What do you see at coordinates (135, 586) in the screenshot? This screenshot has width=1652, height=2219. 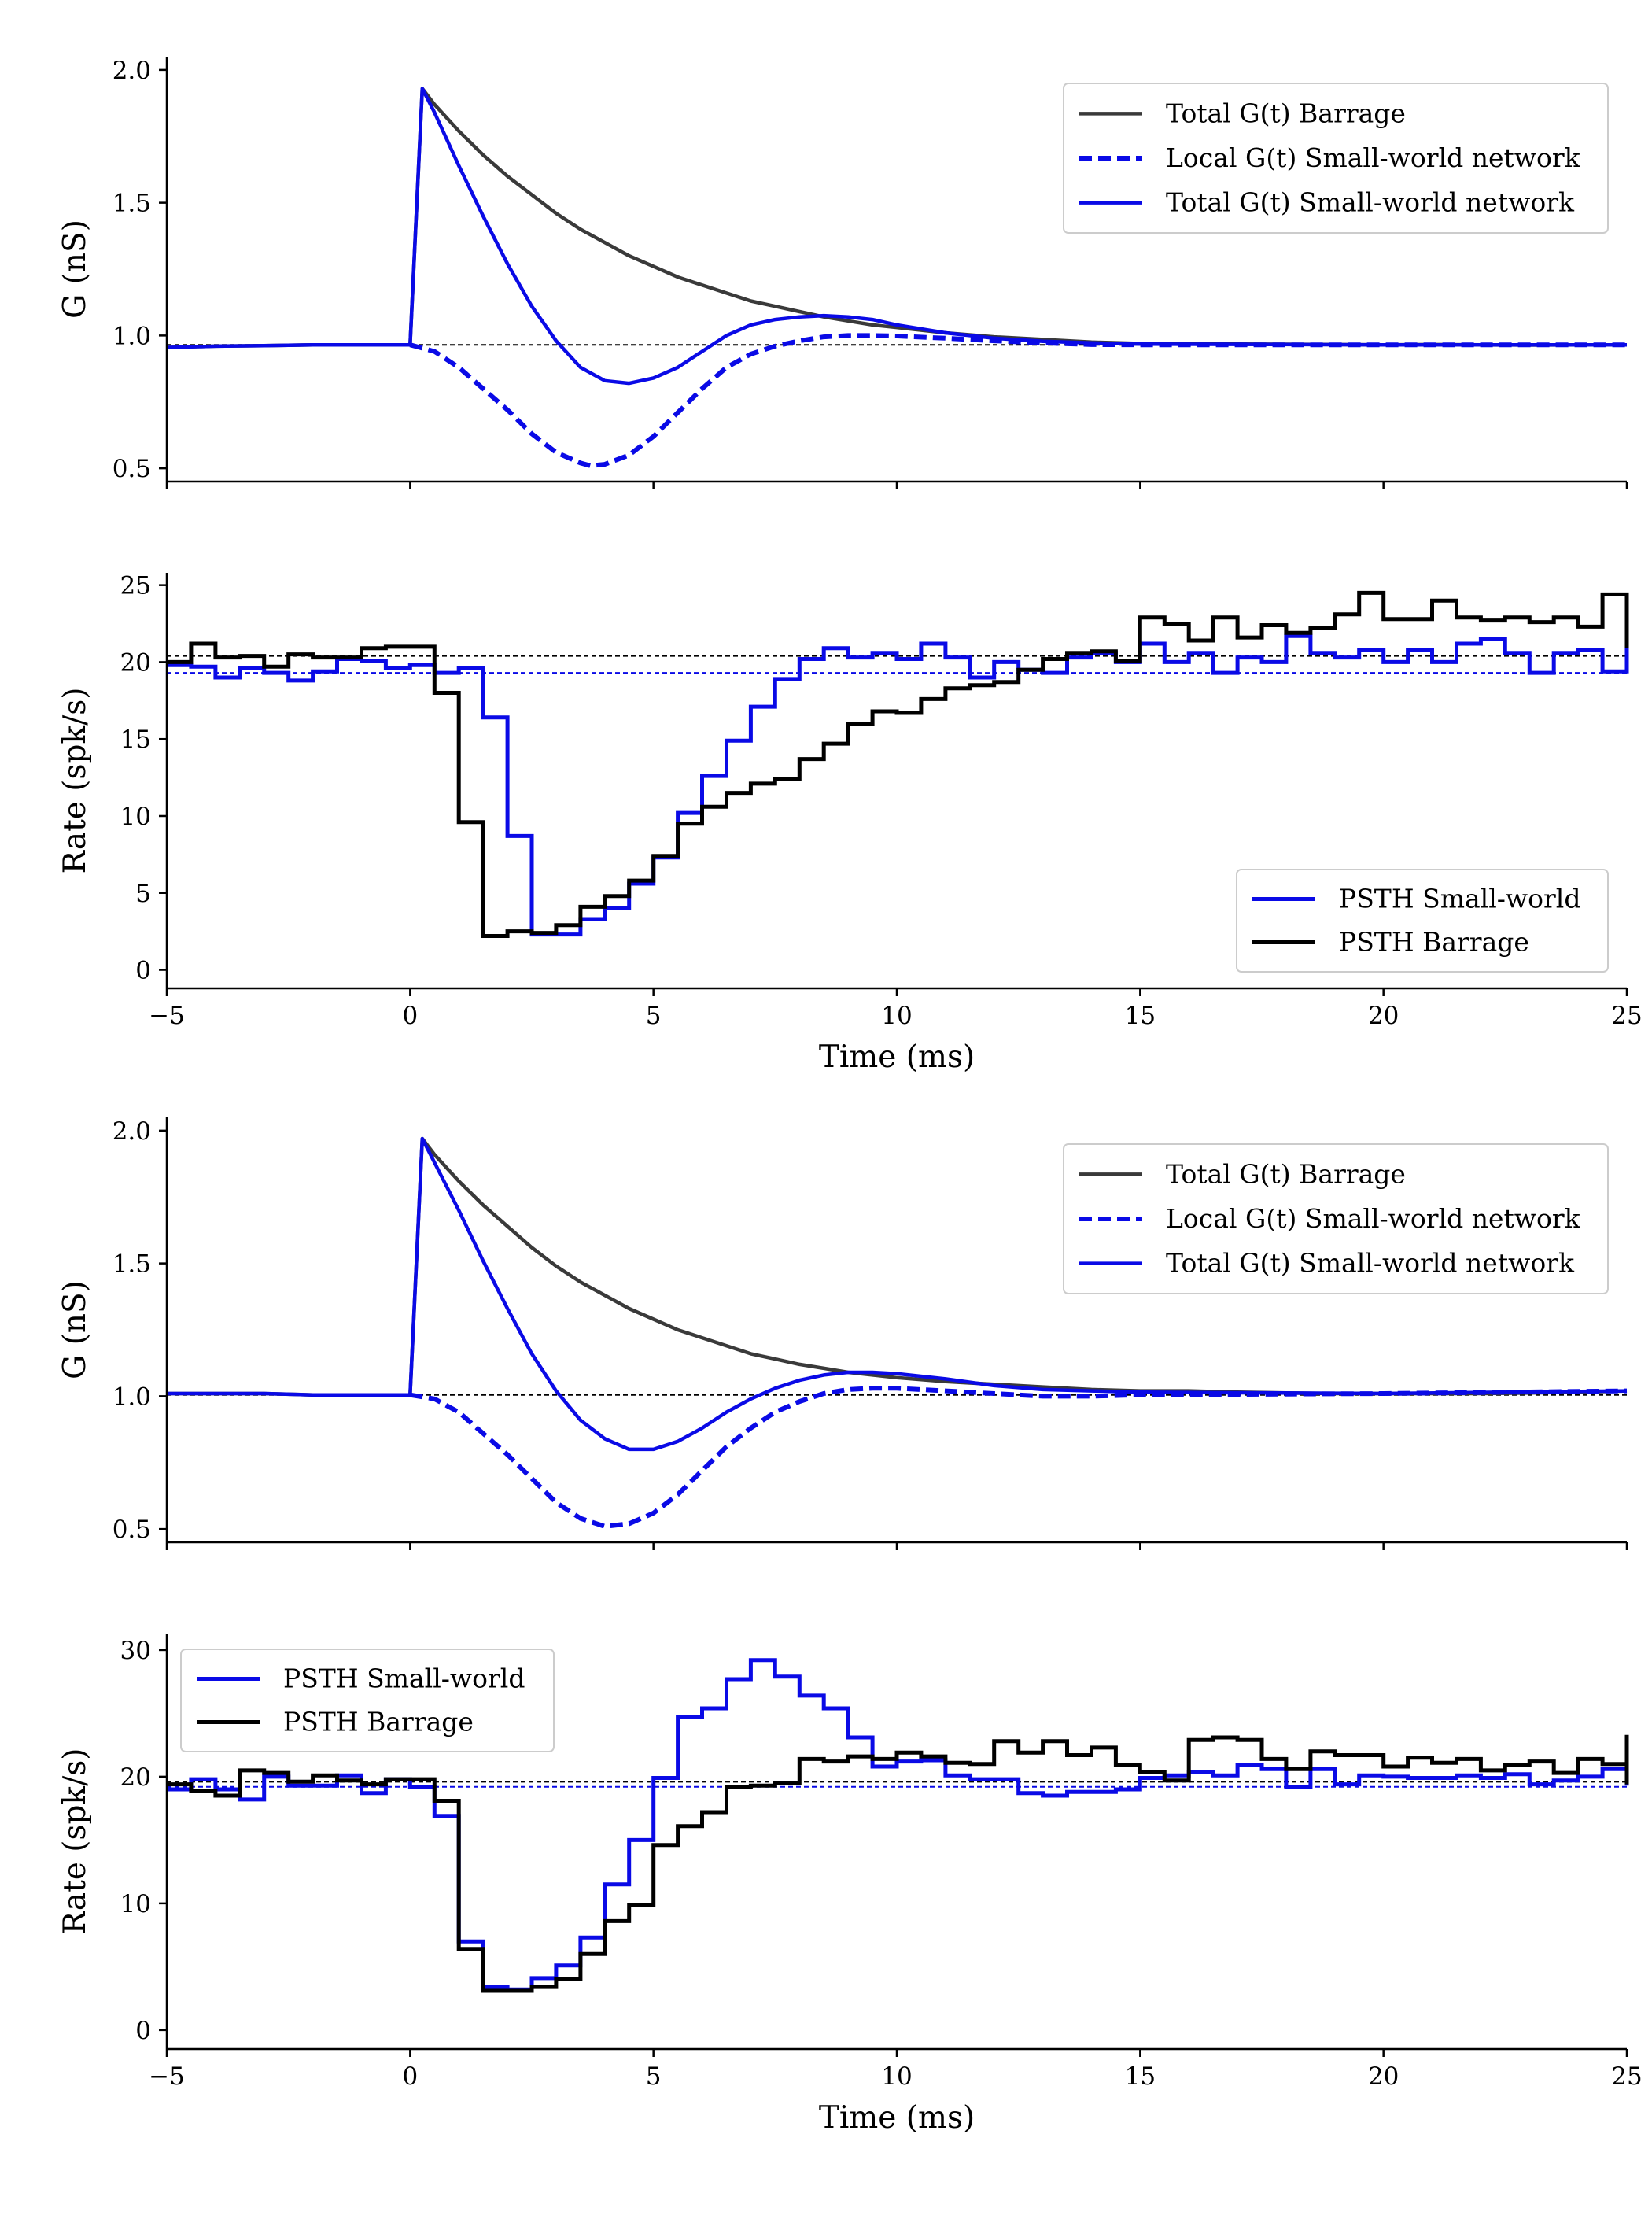 I see `y-tick-label: 25` at bounding box center [135, 586].